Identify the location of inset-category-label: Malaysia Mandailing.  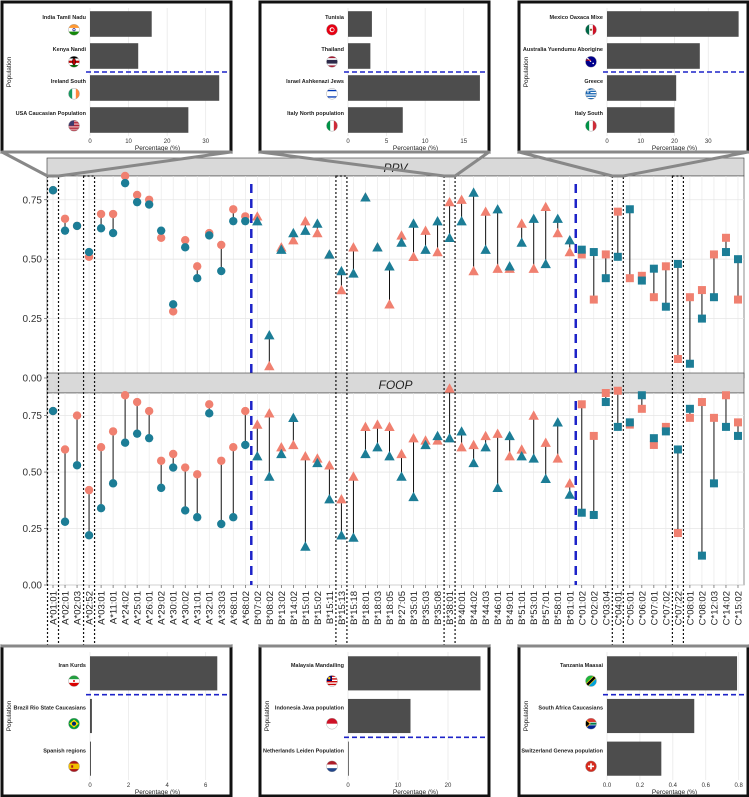
(317, 666).